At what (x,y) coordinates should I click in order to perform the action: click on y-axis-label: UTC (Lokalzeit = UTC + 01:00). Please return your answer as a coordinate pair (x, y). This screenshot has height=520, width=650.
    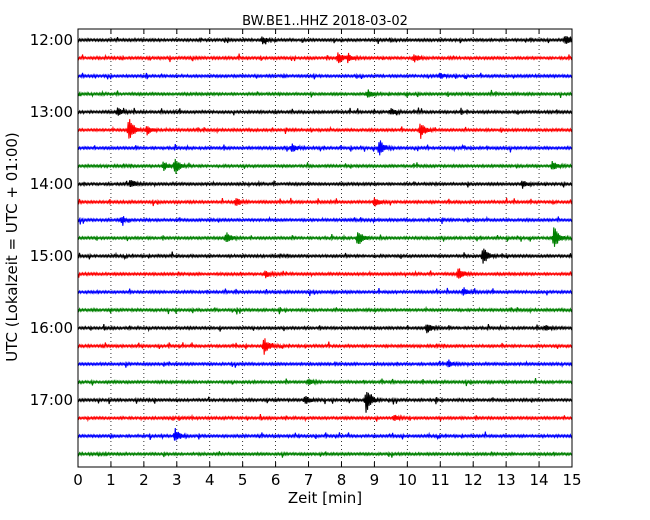
    Looking at the image, I should click on (12, 247).